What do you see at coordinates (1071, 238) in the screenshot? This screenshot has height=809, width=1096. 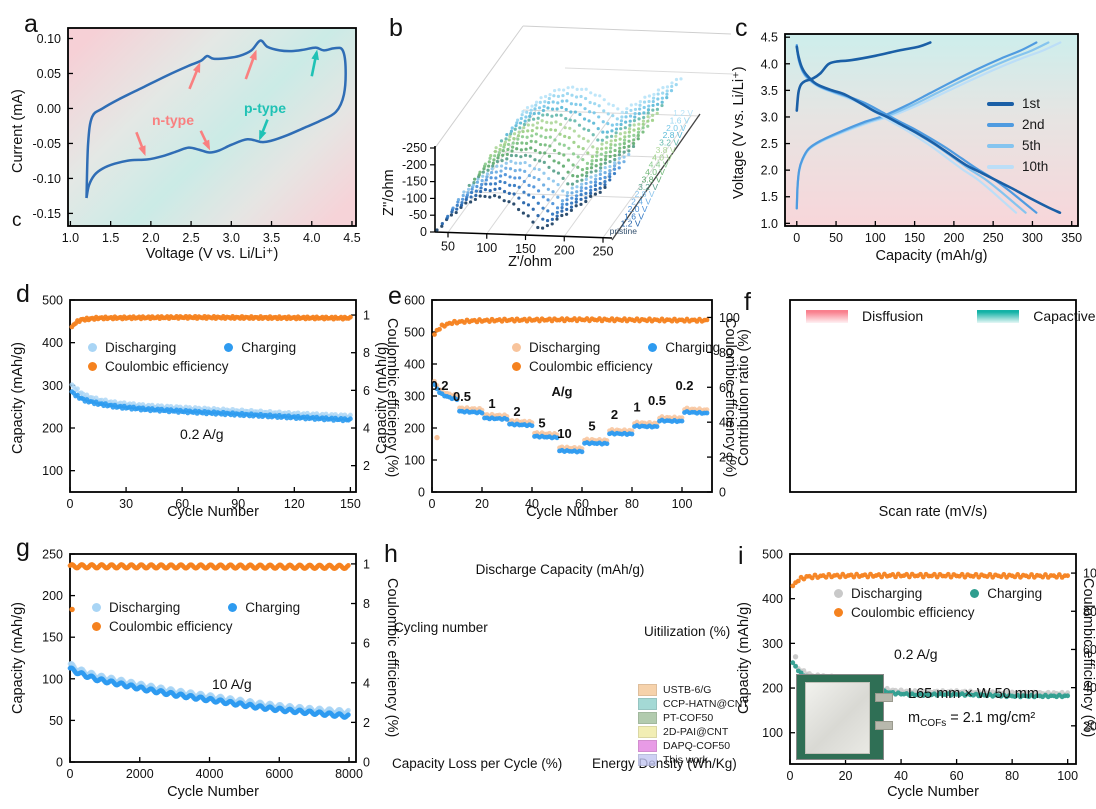 I see `svg-text: 350` at bounding box center [1071, 238].